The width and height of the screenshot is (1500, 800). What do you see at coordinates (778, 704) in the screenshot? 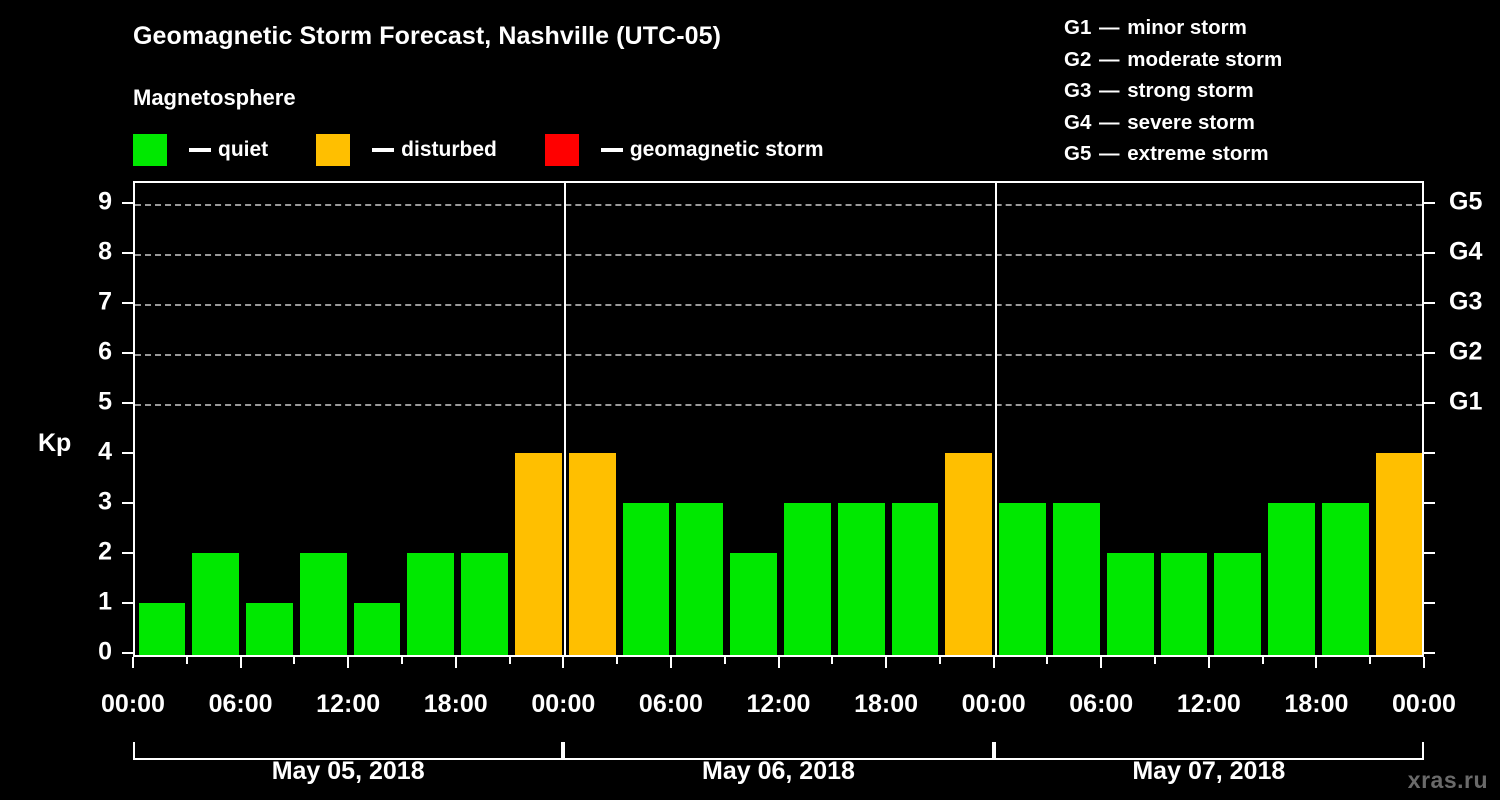
I see `x-tick-label-6: 12:00` at bounding box center [778, 704].